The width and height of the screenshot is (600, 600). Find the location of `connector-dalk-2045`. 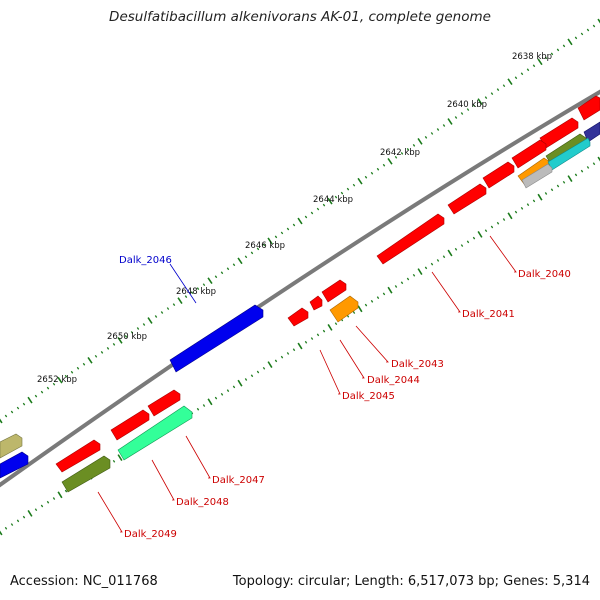

connector-dalk-2045 is located at coordinates (330, 372).